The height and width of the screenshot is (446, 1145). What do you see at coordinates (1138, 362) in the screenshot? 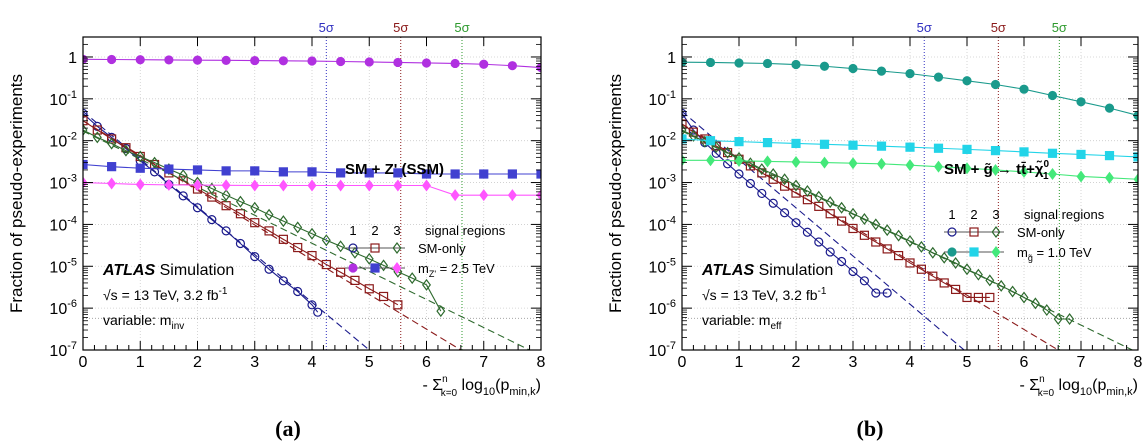
I see `x-tick-label: 8` at bounding box center [1138, 362].